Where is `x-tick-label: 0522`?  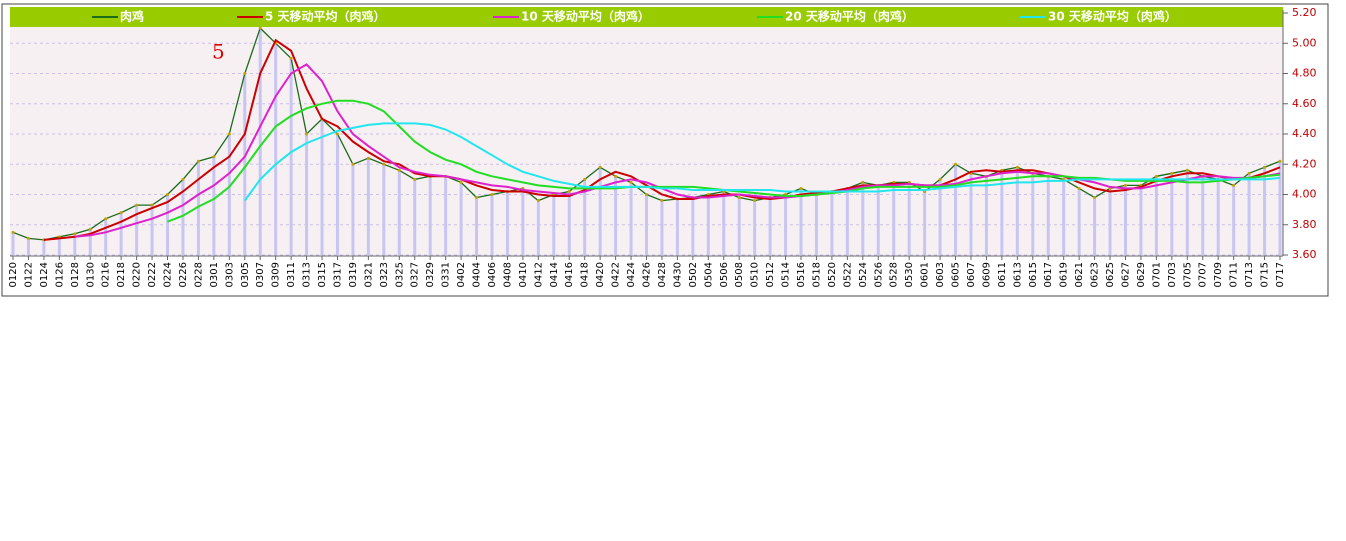 x-tick-label: 0522 is located at coordinates (847, 274).